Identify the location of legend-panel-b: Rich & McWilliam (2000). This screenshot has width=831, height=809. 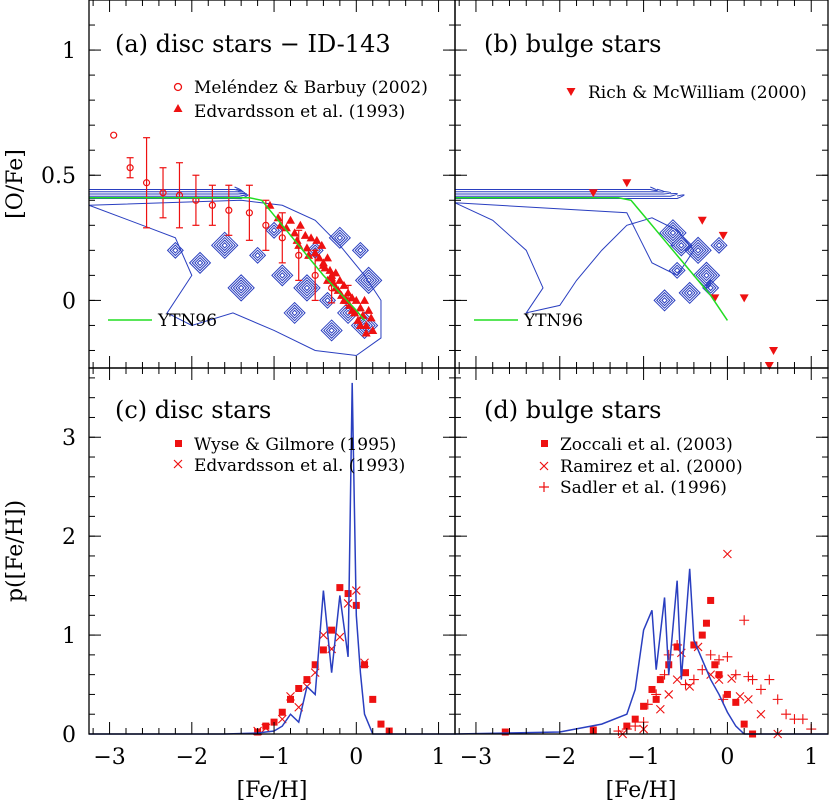
(686, 93).